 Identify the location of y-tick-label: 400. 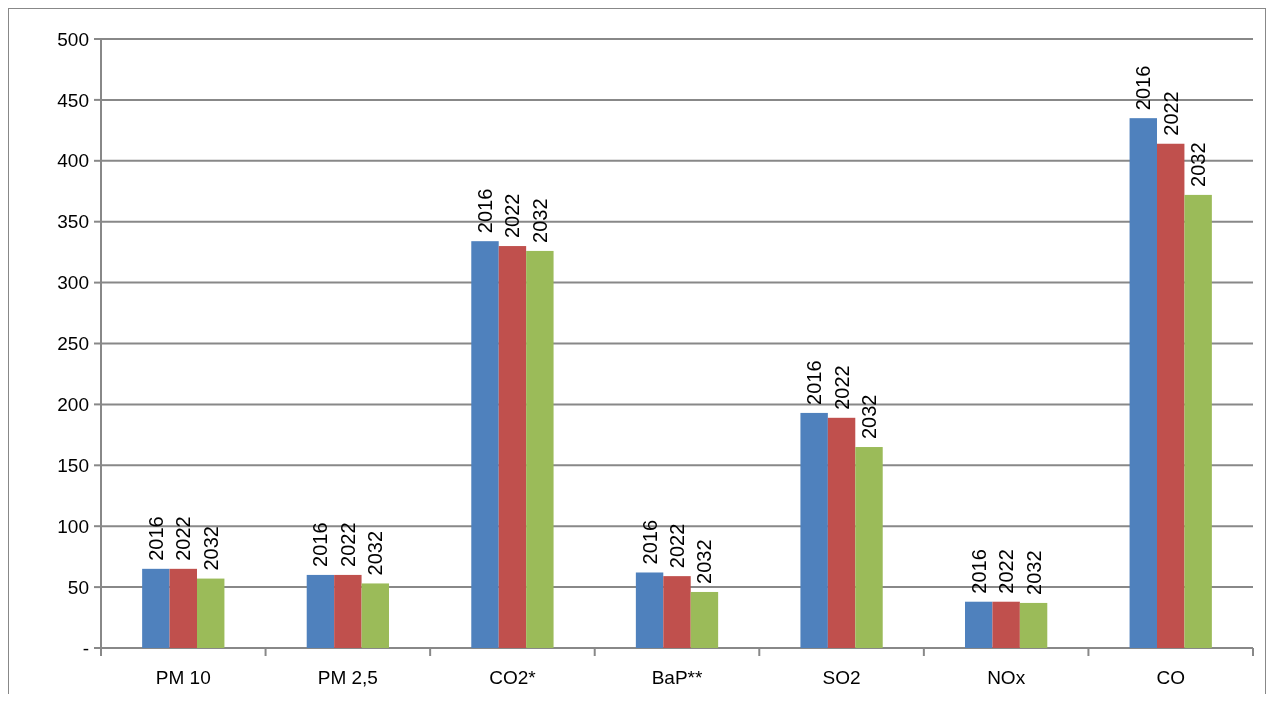
(73, 161).